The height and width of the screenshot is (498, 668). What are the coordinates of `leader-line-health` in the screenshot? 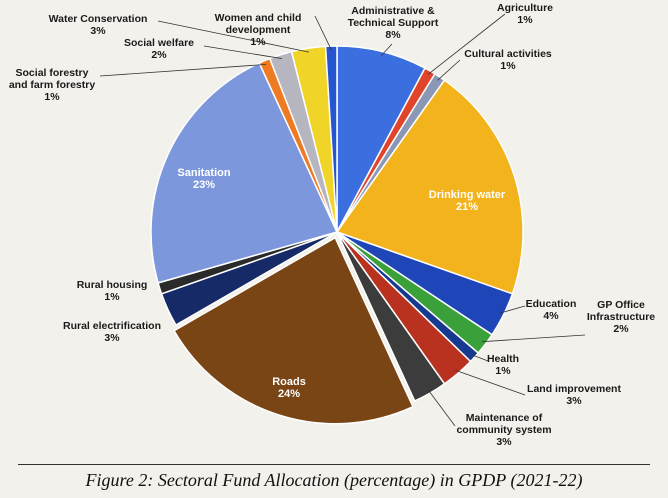 It's located at (480, 358).